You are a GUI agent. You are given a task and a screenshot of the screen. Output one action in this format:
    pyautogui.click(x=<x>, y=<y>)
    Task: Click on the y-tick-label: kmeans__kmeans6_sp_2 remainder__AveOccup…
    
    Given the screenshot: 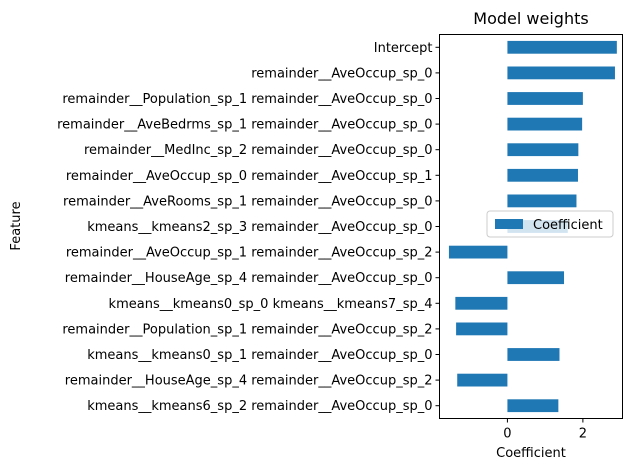 What is the action you would take?
    pyautogui.click(x=259, y=406)
    